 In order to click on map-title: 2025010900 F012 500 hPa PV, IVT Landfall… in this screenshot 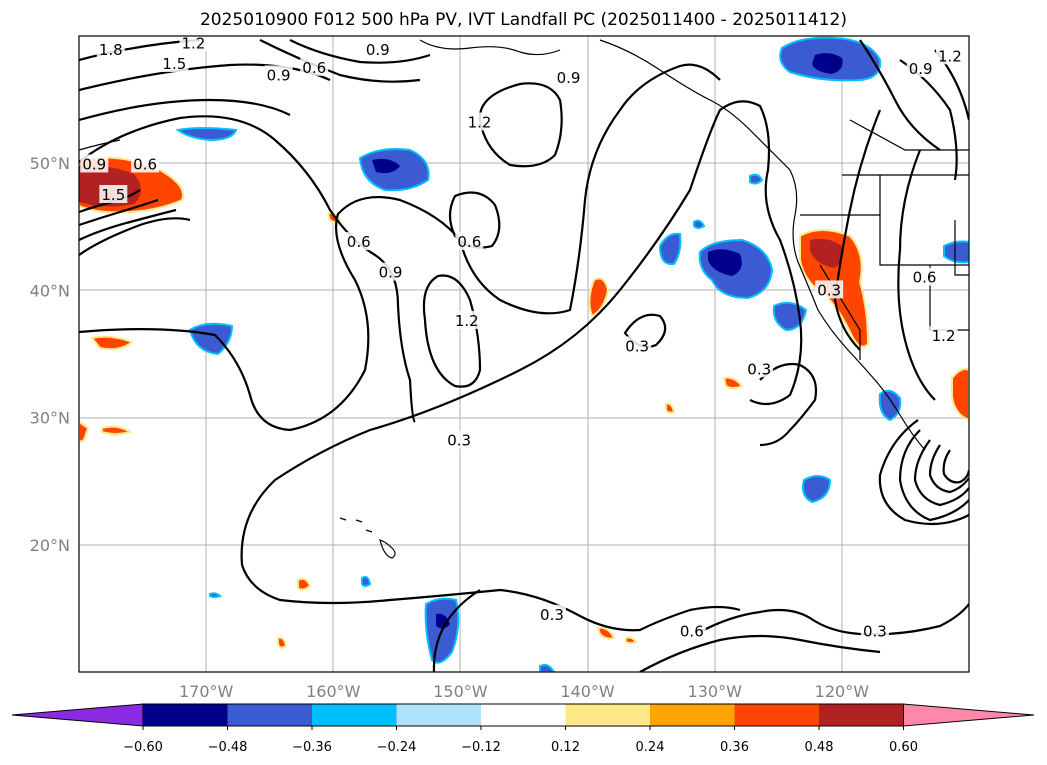, I will do `click(523, 20)`.